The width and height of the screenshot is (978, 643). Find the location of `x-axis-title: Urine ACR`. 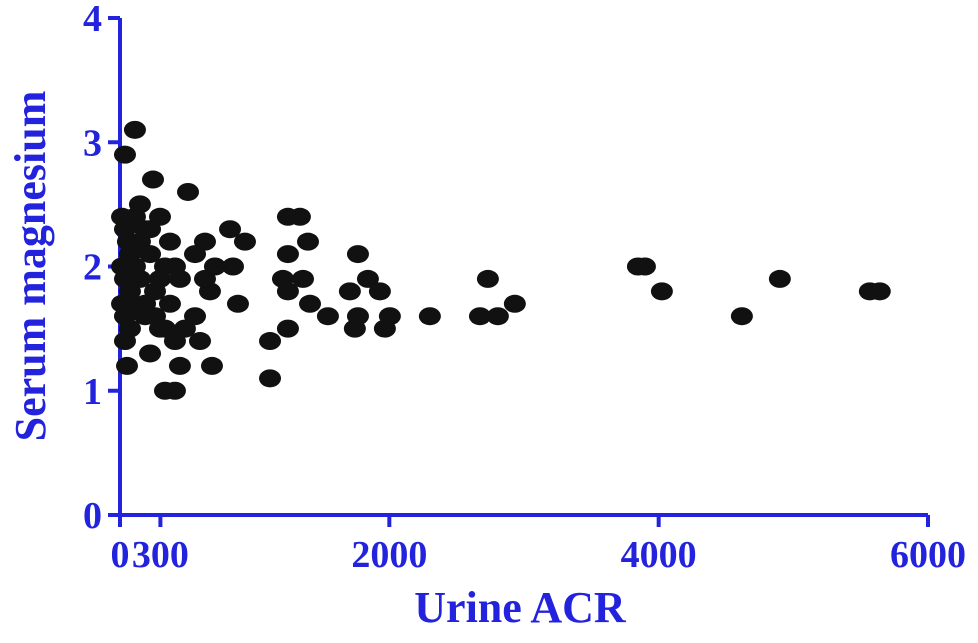

x-axis-title: Urine ACR is located at coordinates (520, 607).